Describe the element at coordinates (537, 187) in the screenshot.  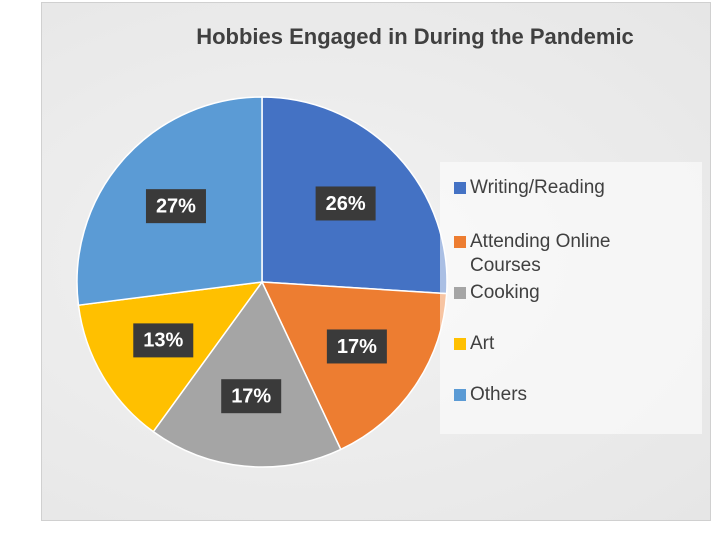
I see `legend-label: Writing/Reading` at that location.